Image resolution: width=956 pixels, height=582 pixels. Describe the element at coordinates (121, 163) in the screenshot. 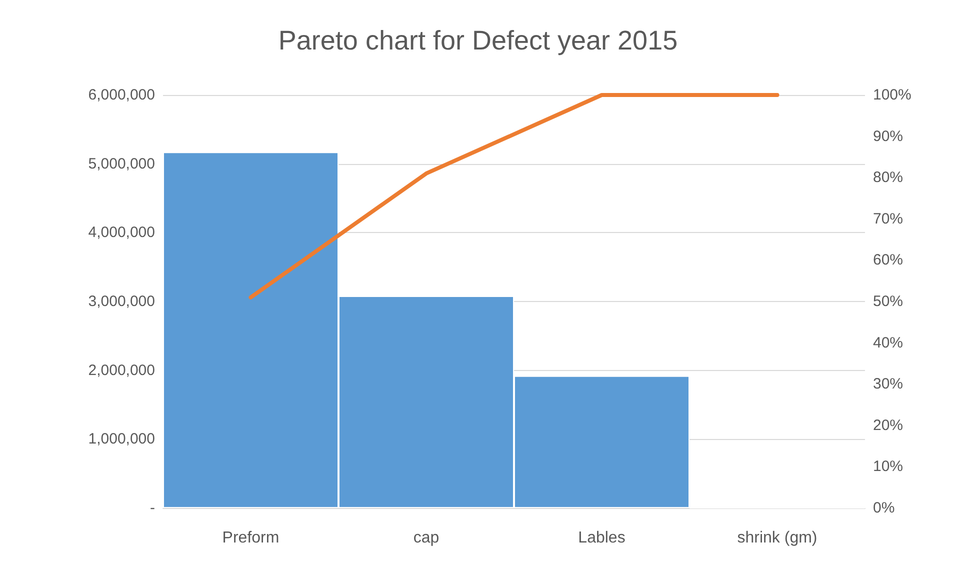

I see `y-tick-label: 5,000,000` at that location.